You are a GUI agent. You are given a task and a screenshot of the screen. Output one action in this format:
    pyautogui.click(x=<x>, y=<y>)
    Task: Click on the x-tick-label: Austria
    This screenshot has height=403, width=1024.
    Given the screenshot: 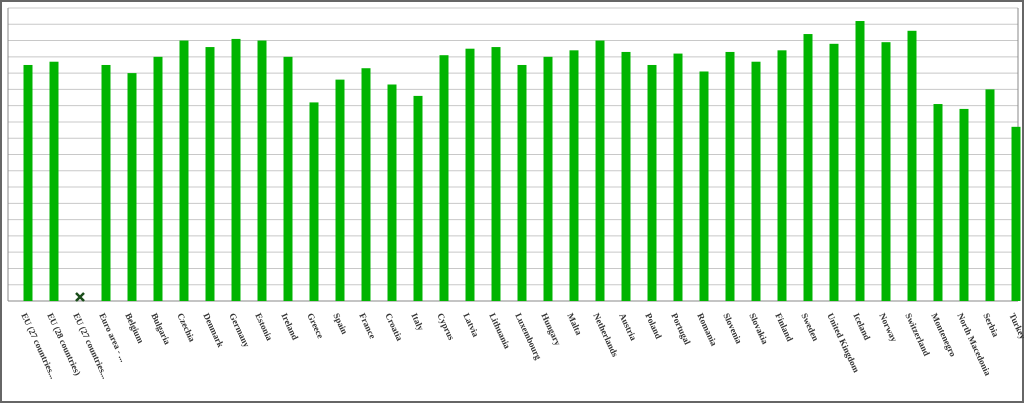 What is the action you would take?
    pyautogui.click(x=628, y=326)
    